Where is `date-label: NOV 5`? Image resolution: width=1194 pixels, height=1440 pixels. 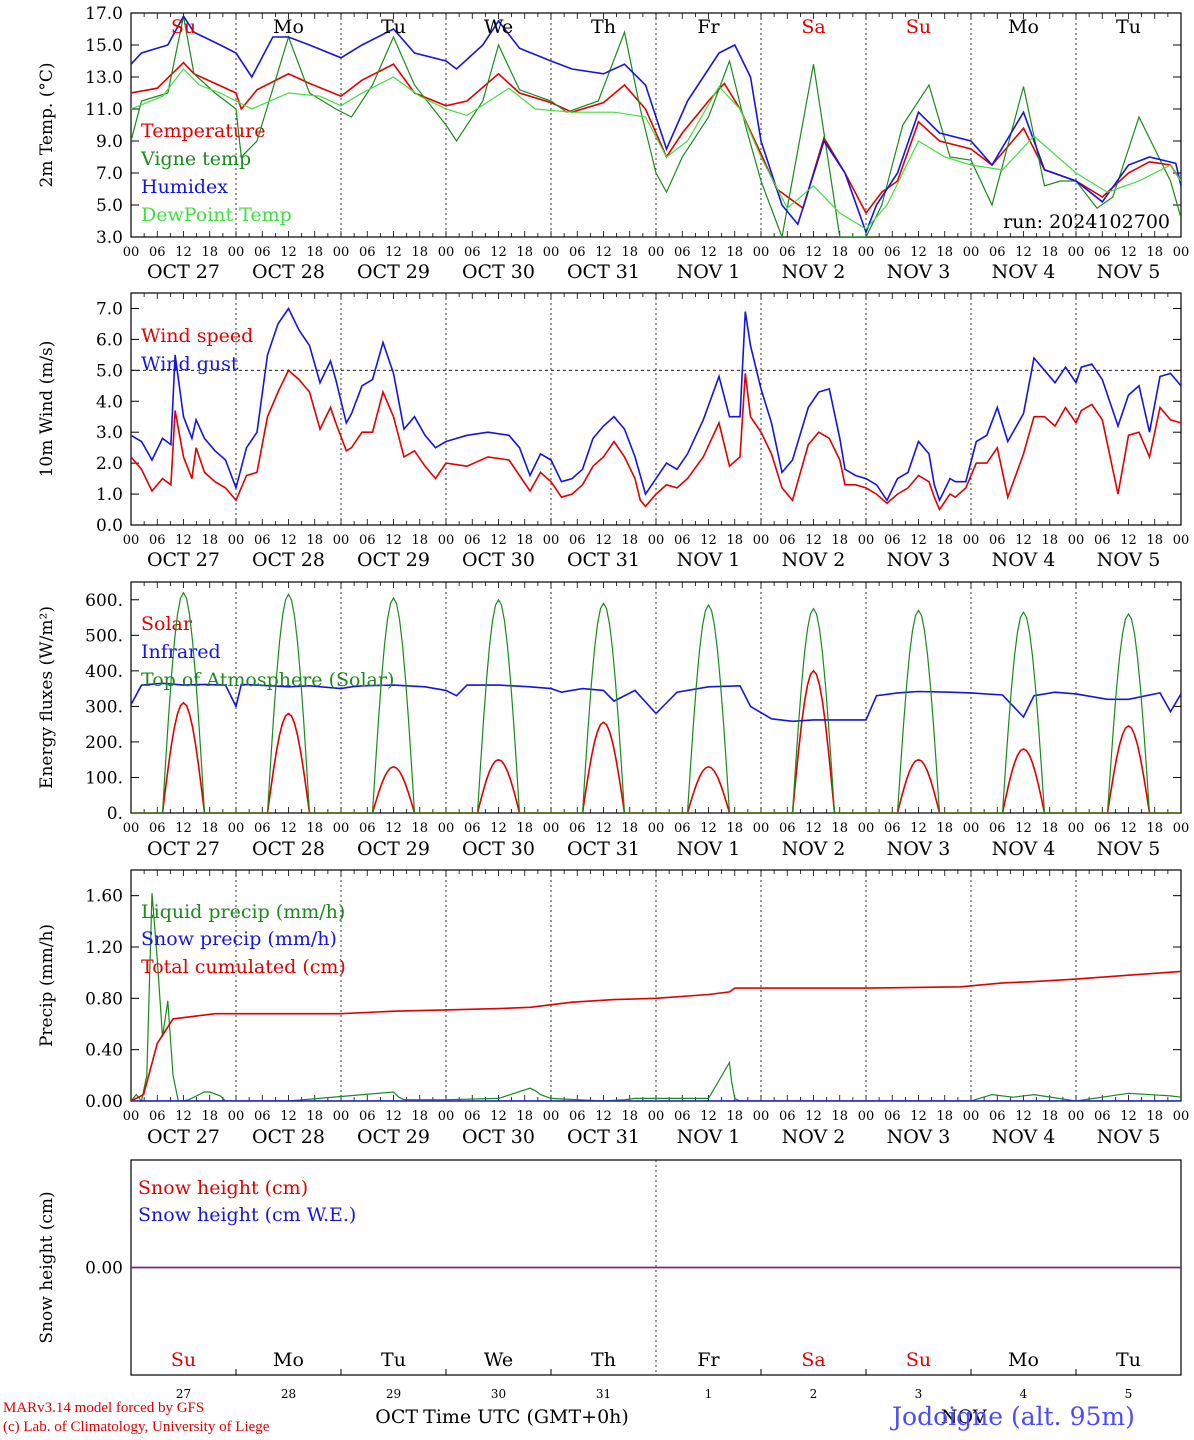
date-label: NOV 5 is located at coordinates (1129, 849).